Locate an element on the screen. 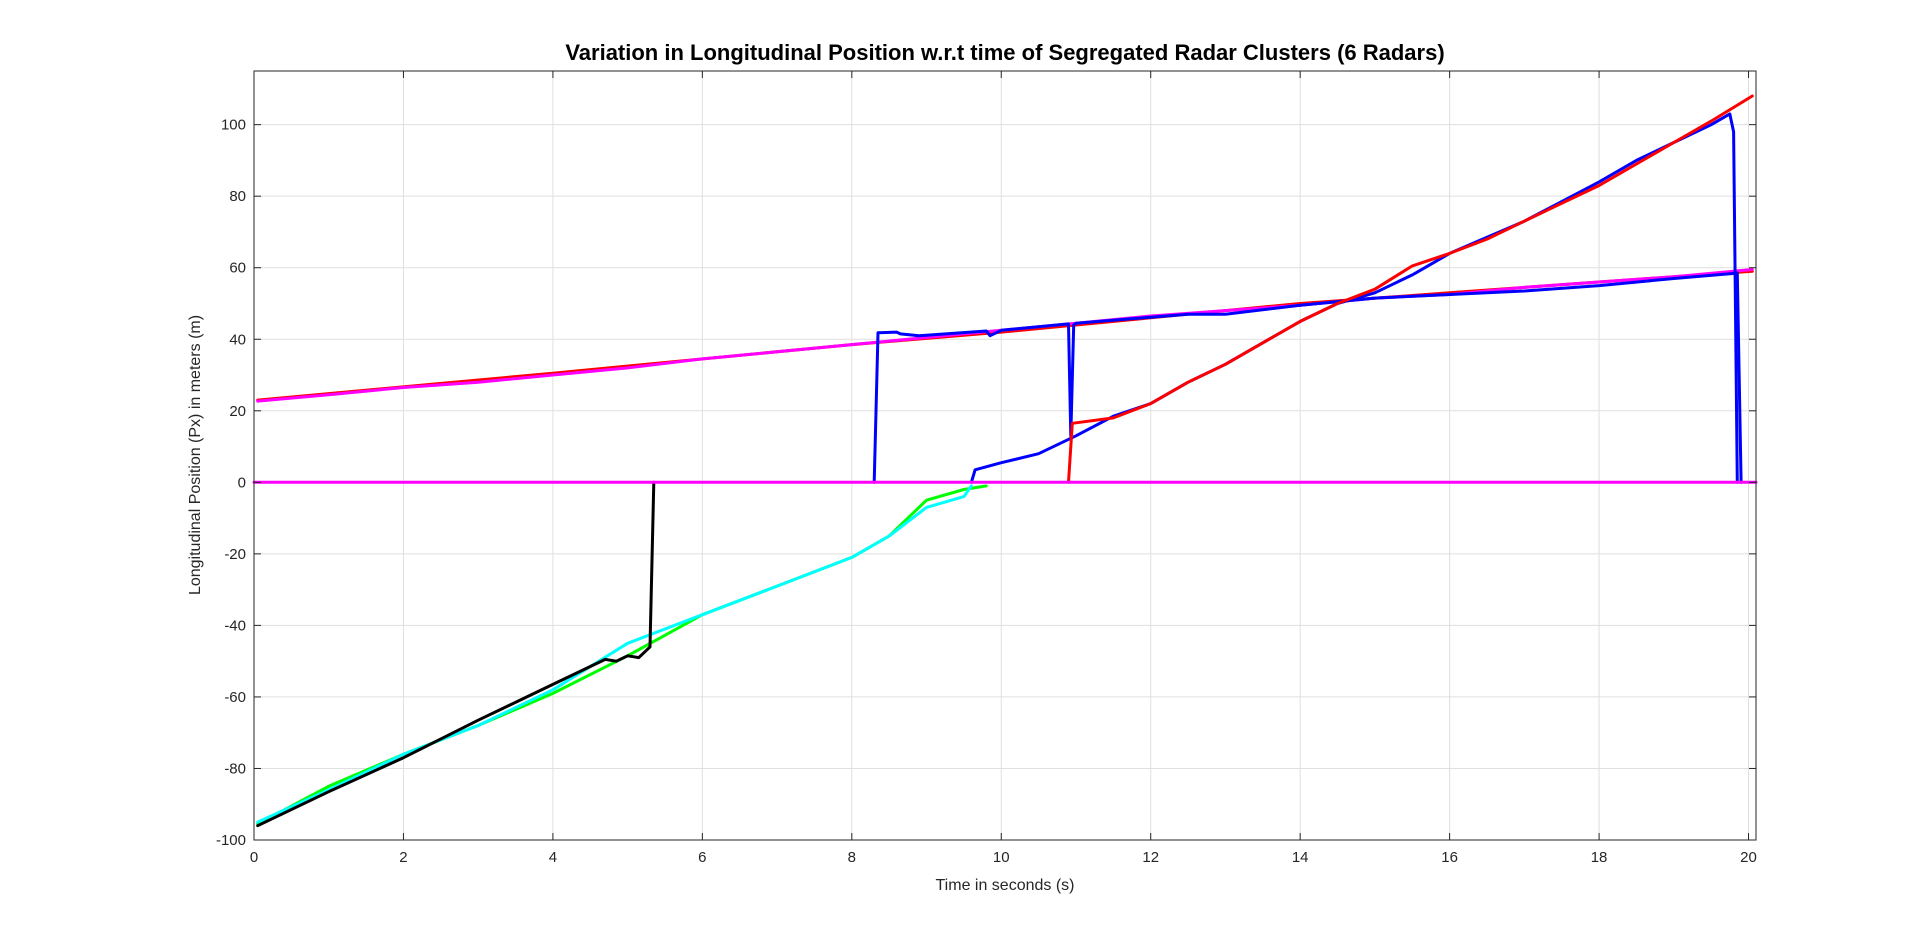 The width and height of the screenshot is (1920, 936). x-tick-label: 0 is located at coordinates (254, 857).